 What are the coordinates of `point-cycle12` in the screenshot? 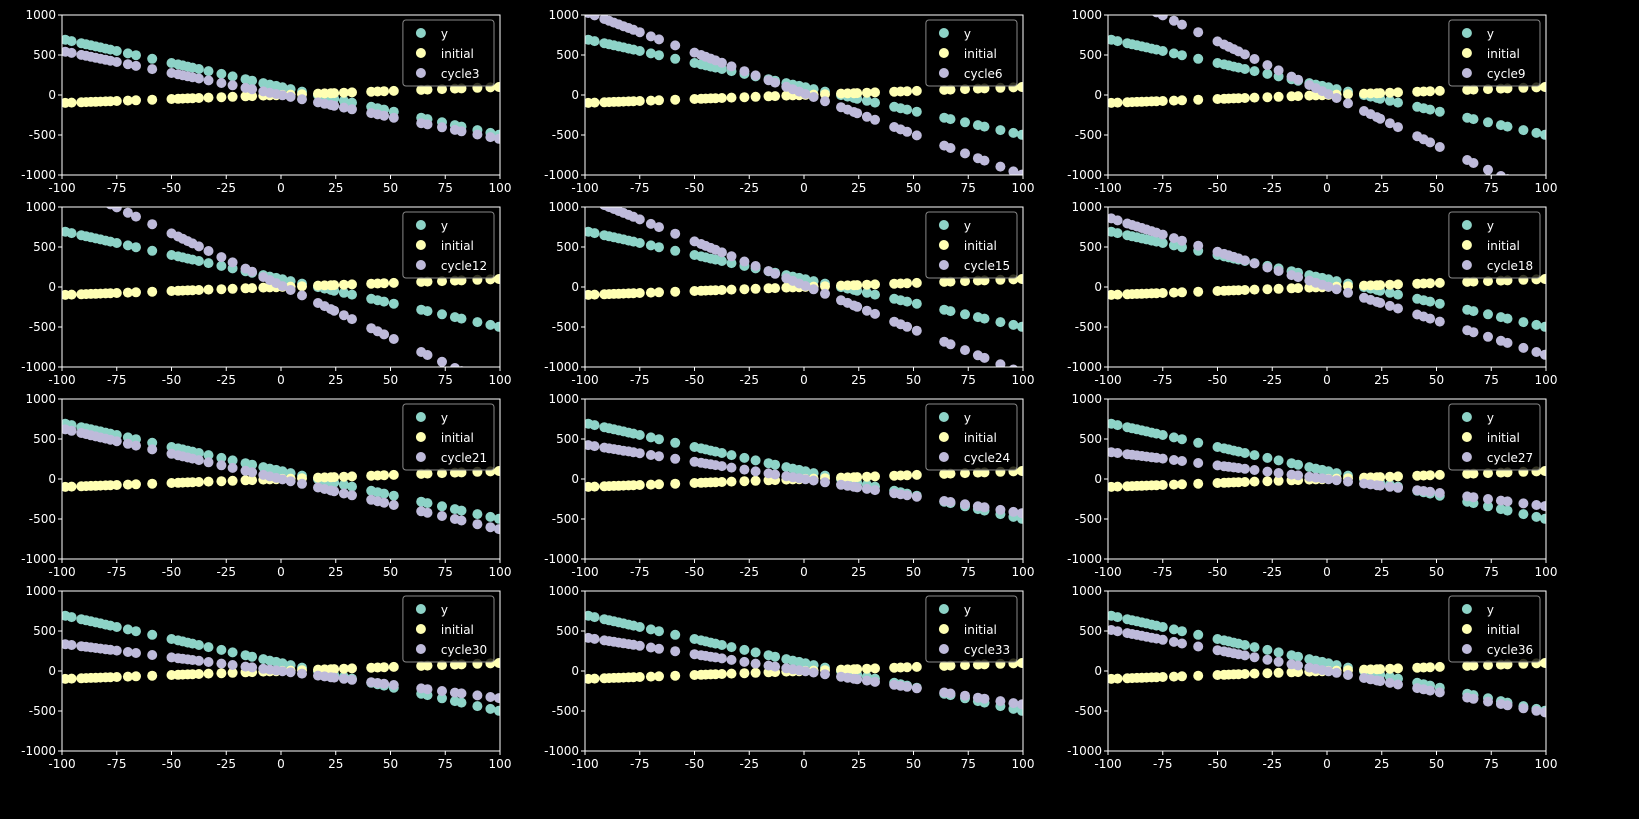 It's located at (477, 379).